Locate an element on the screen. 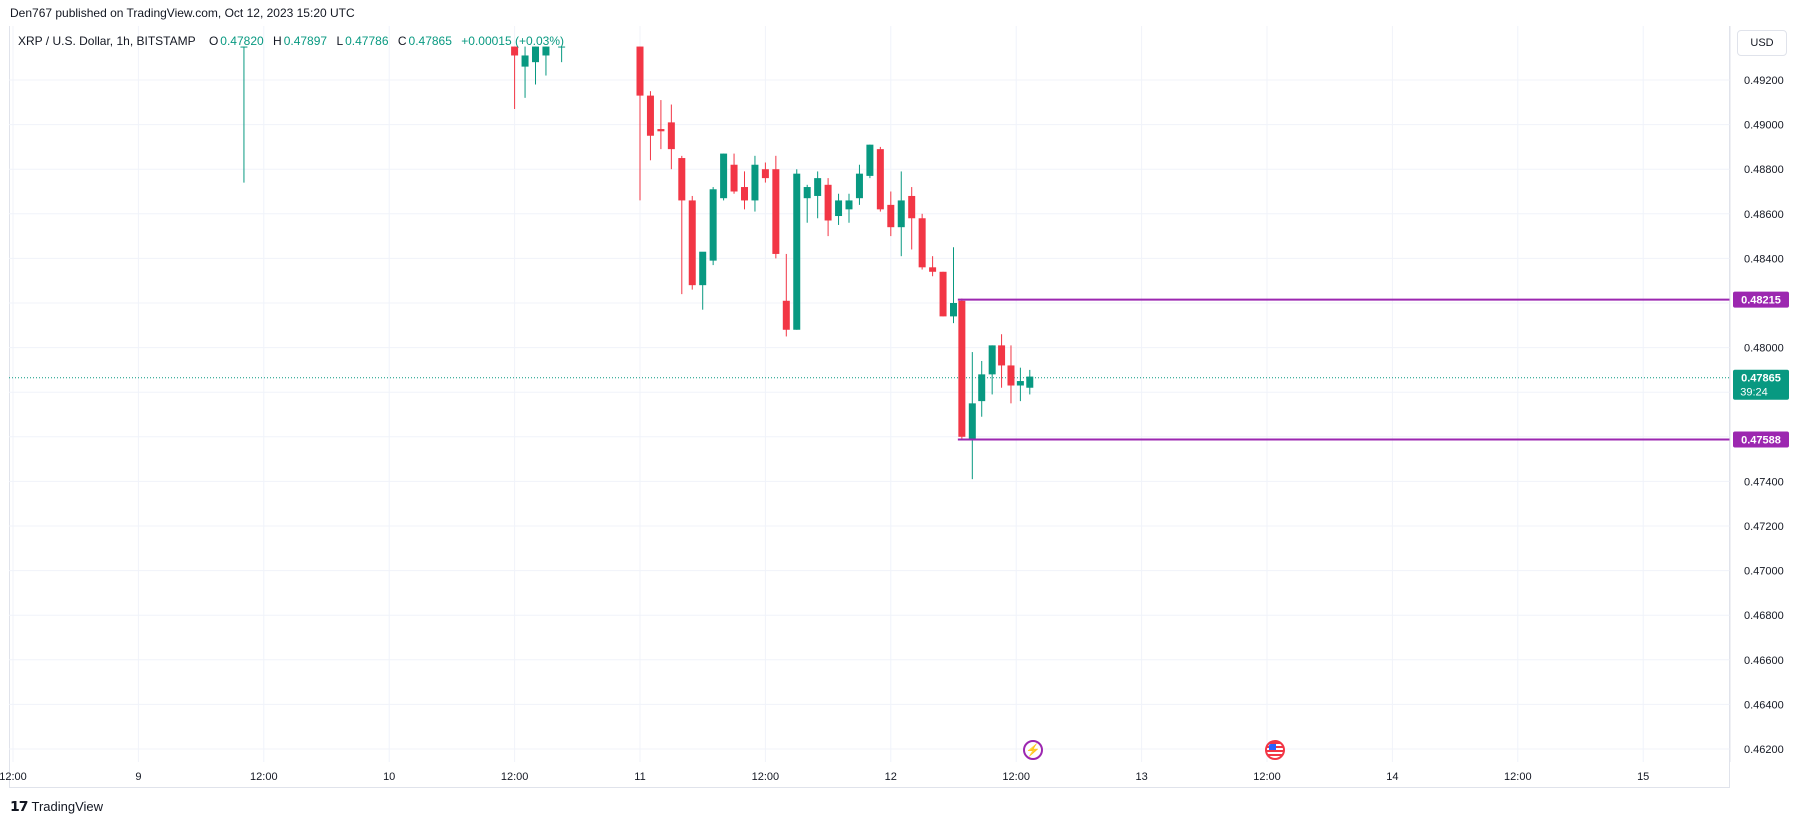 Image resolution: width=1803 pixels, height=826 pixels. symbol-title: XRP / U.S. Dollar, 1h, BITSTAMP is located at coordinates (107, 41).